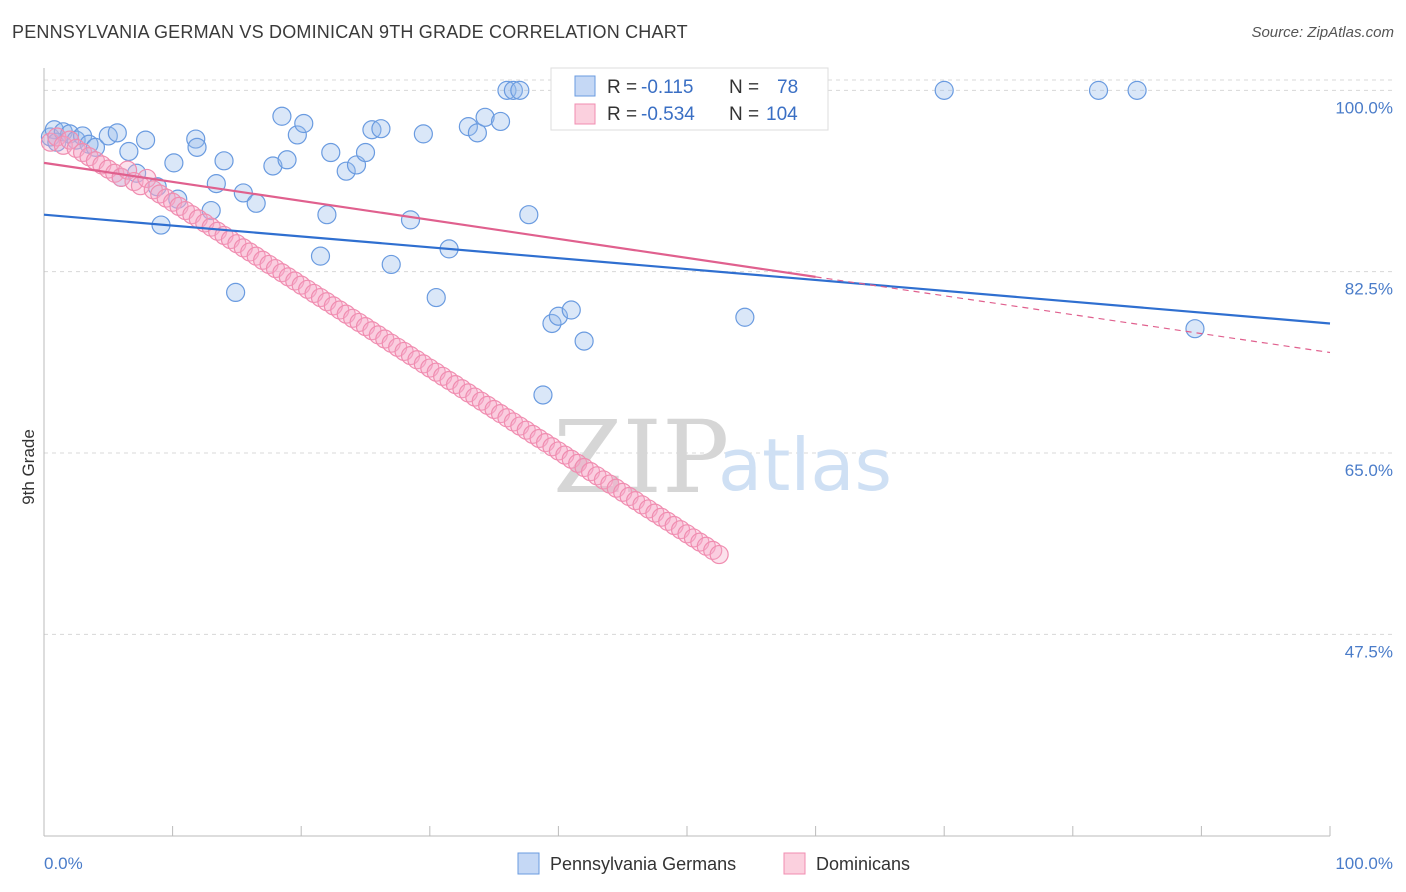 The image size is (1406, 892). Describe the element at coordinates (429, 219) in the screenshot. I see `dom-trend-line` at that location.